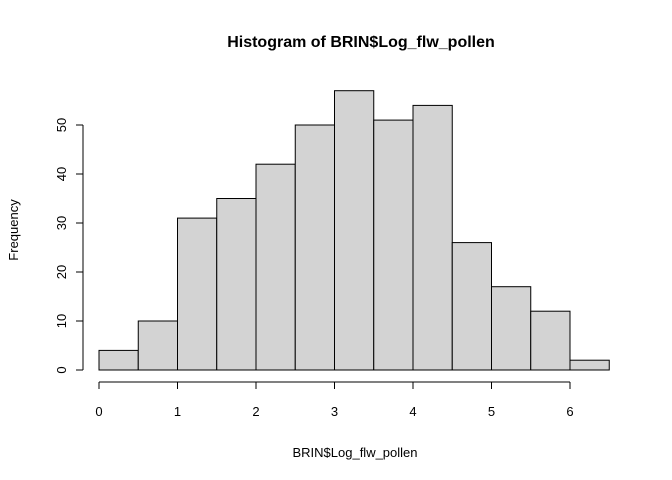 This screenshot has width=672, height=480. What do you see at coordinates (61, 321) in the screenshot?
I see `y-tick-label-10: 10` at bounding box center [61, 321].